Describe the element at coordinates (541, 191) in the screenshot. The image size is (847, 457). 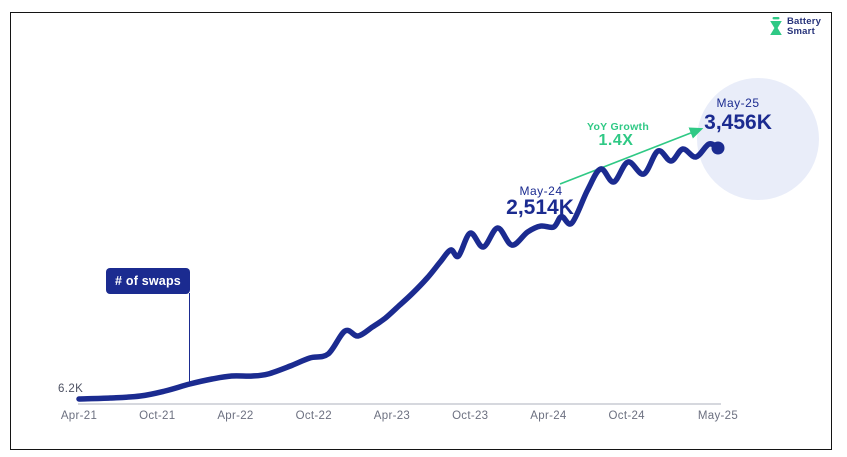
I see `may24-date-label: May-24` at that location.